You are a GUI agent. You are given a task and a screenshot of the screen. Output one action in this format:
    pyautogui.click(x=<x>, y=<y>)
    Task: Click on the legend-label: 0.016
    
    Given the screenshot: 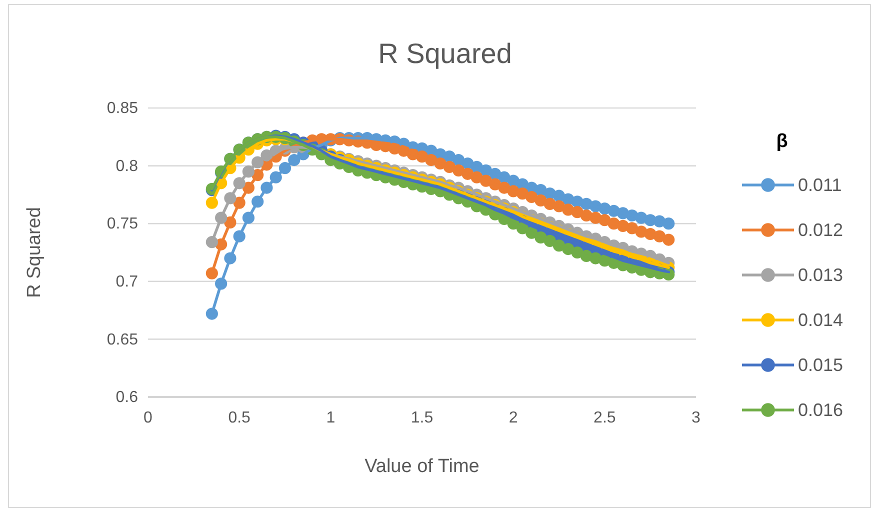 What is the action you would take?
    pyautogui.click(x=821, y=410)
    